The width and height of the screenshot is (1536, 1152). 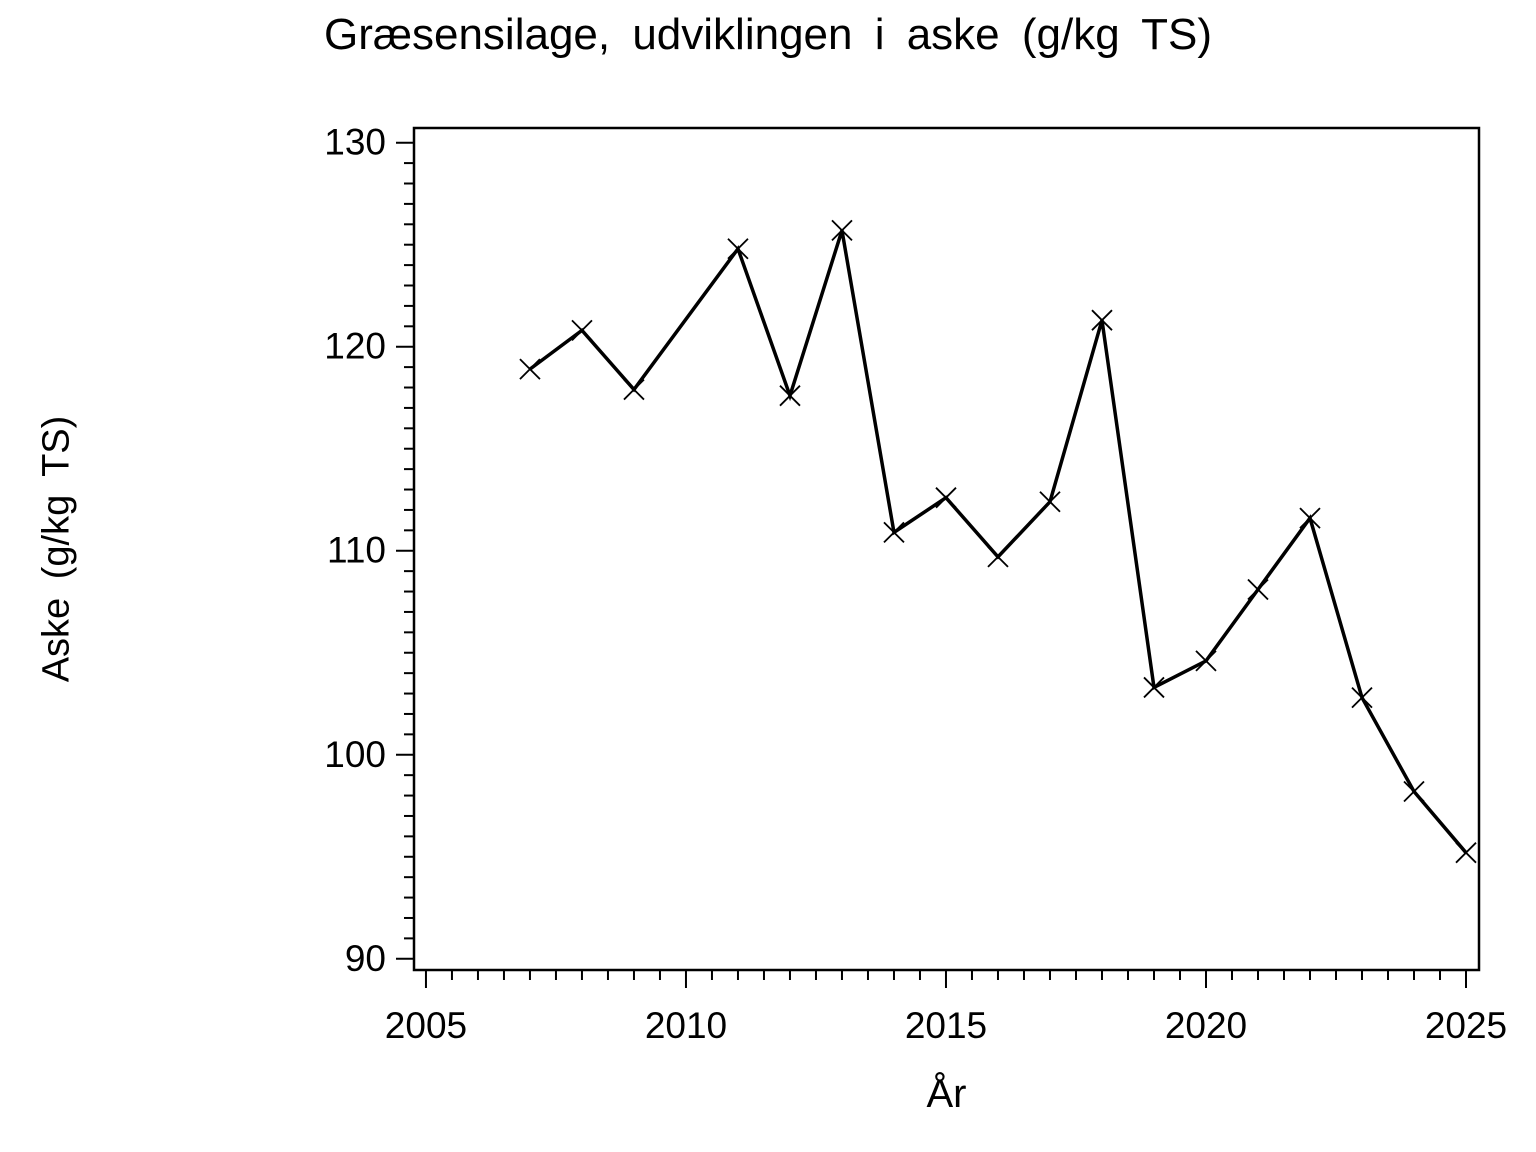 What do you see at coordinates (355, 142) in the screenshot?
I see `y-tick-label: 130` at bounding box center [355, 142].